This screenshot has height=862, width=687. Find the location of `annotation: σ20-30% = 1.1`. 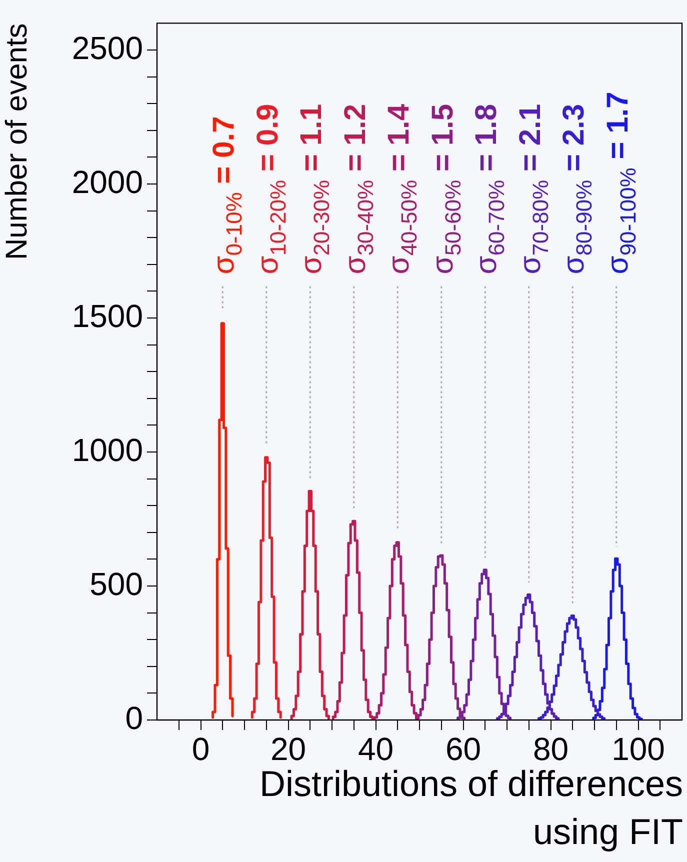

annotation: σ20-30% = 1.1 is located at coordinates (314, 189).